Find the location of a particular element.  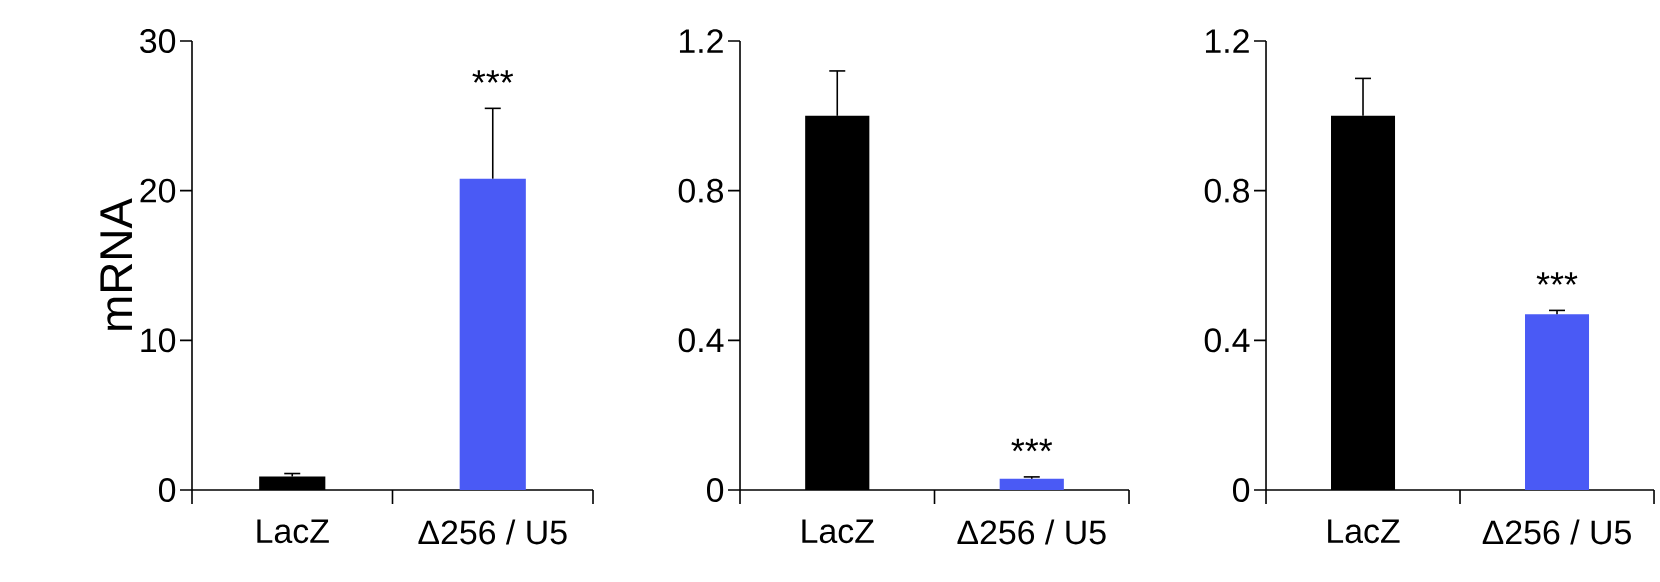

y-tick-label: 20 is located at coordinates (158, 190).